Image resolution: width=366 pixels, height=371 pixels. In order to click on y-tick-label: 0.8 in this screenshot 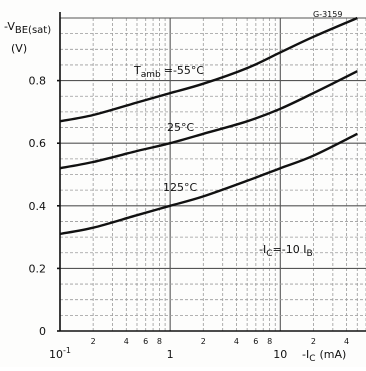, I will do `click(38, 81)`.